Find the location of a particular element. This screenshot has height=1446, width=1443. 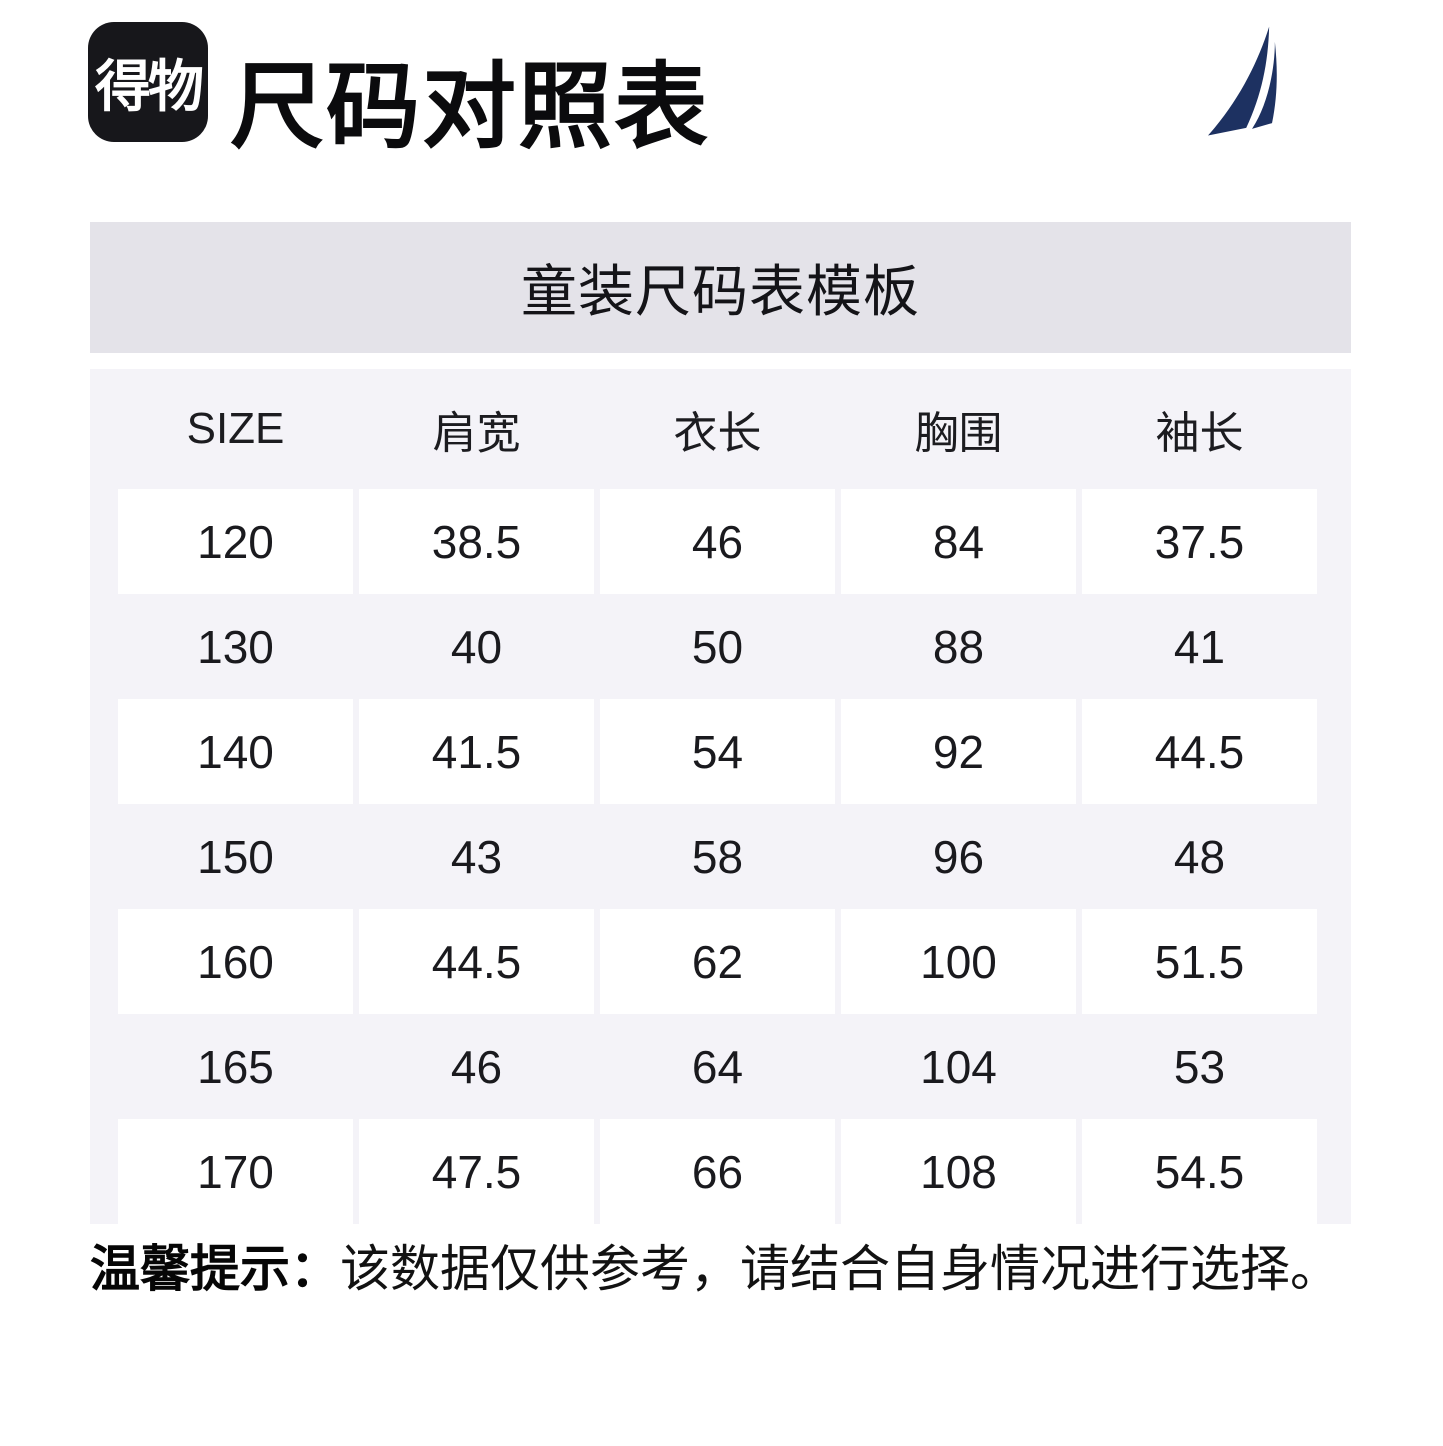

table-cell: 165 is located at coordinates (235, 1066).